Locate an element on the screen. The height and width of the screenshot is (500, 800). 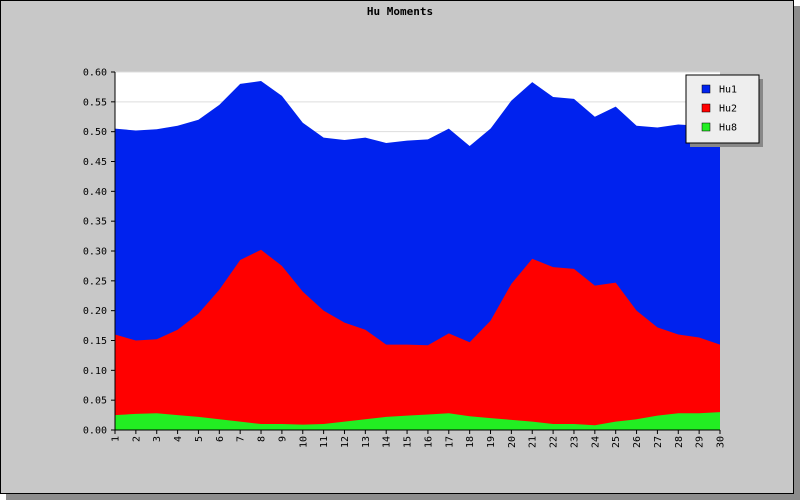
x-tick-label: 30 is located at coordinates (721, 442).